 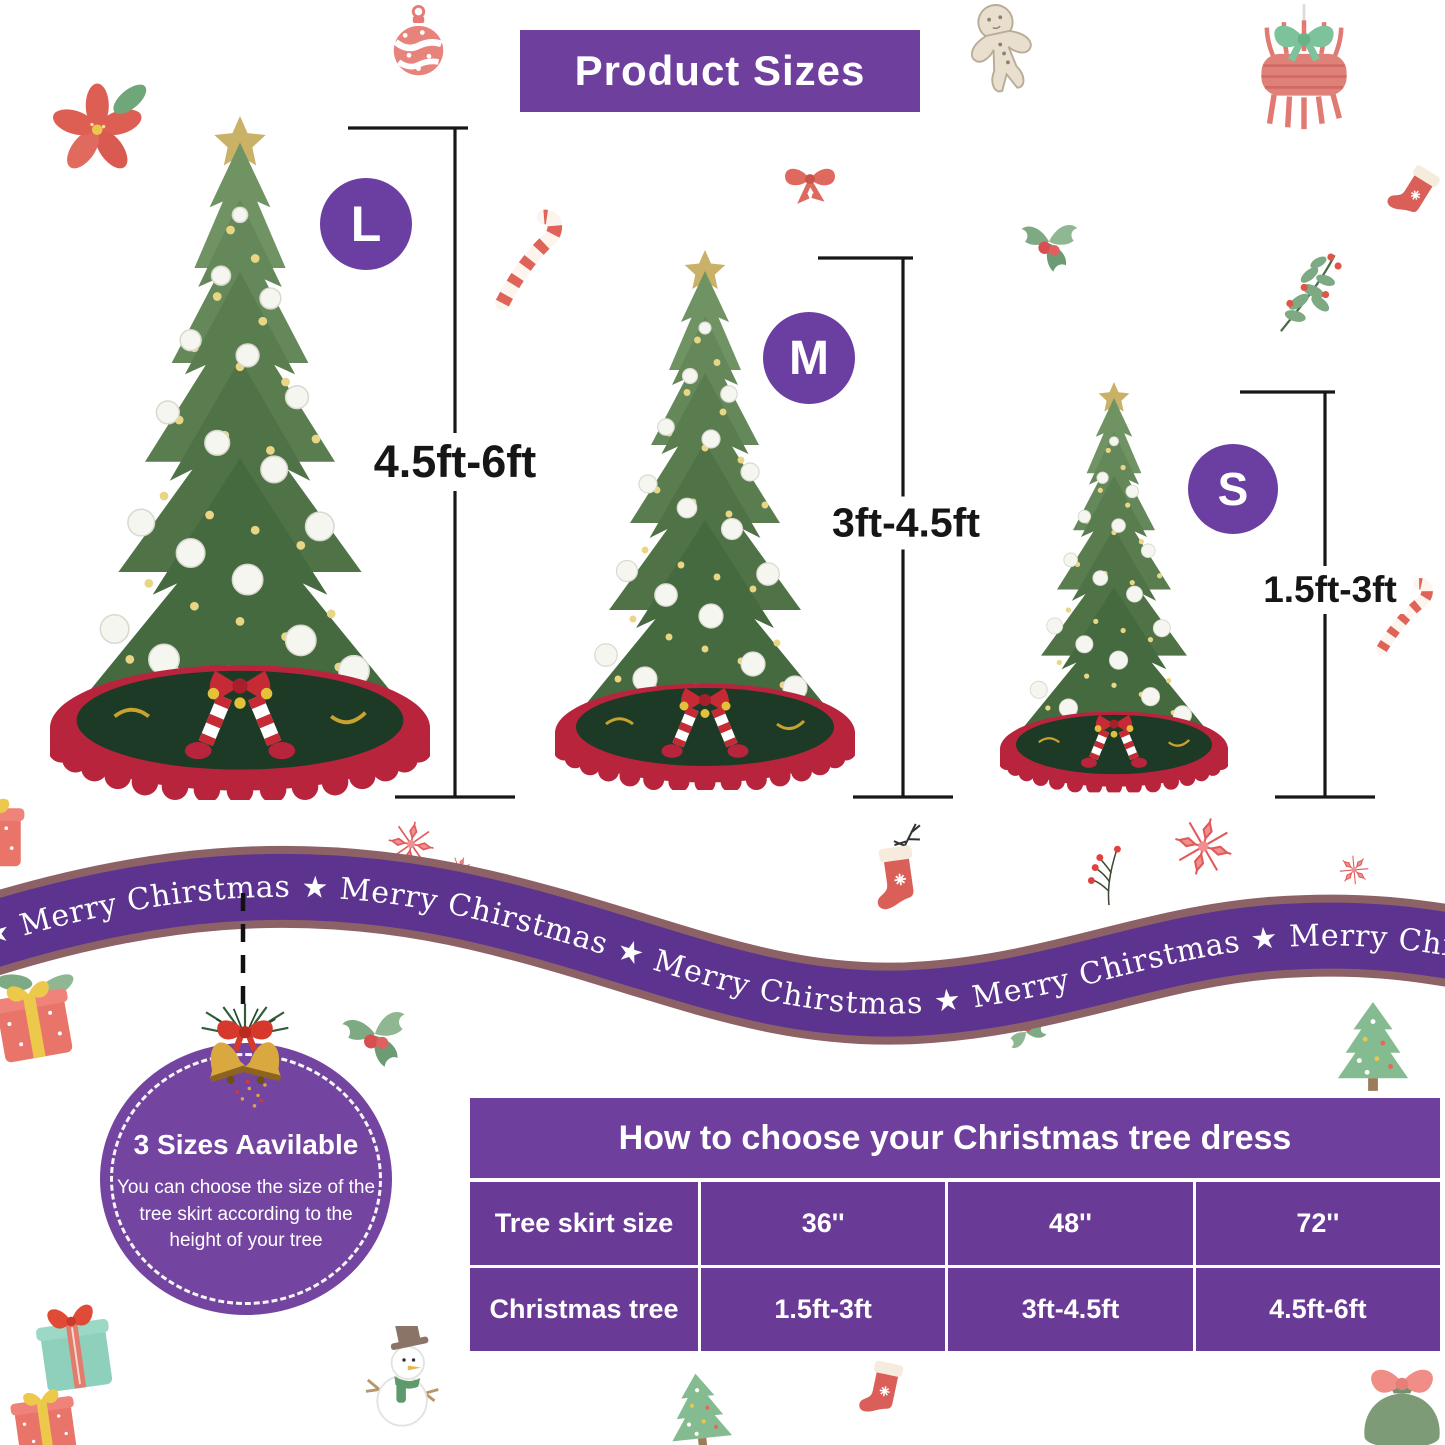 What do you see at coordinates (455, 462) in the screenshot?
I see `height-range-large: 4.5ft-6ft` at bounding box center [455, 462].